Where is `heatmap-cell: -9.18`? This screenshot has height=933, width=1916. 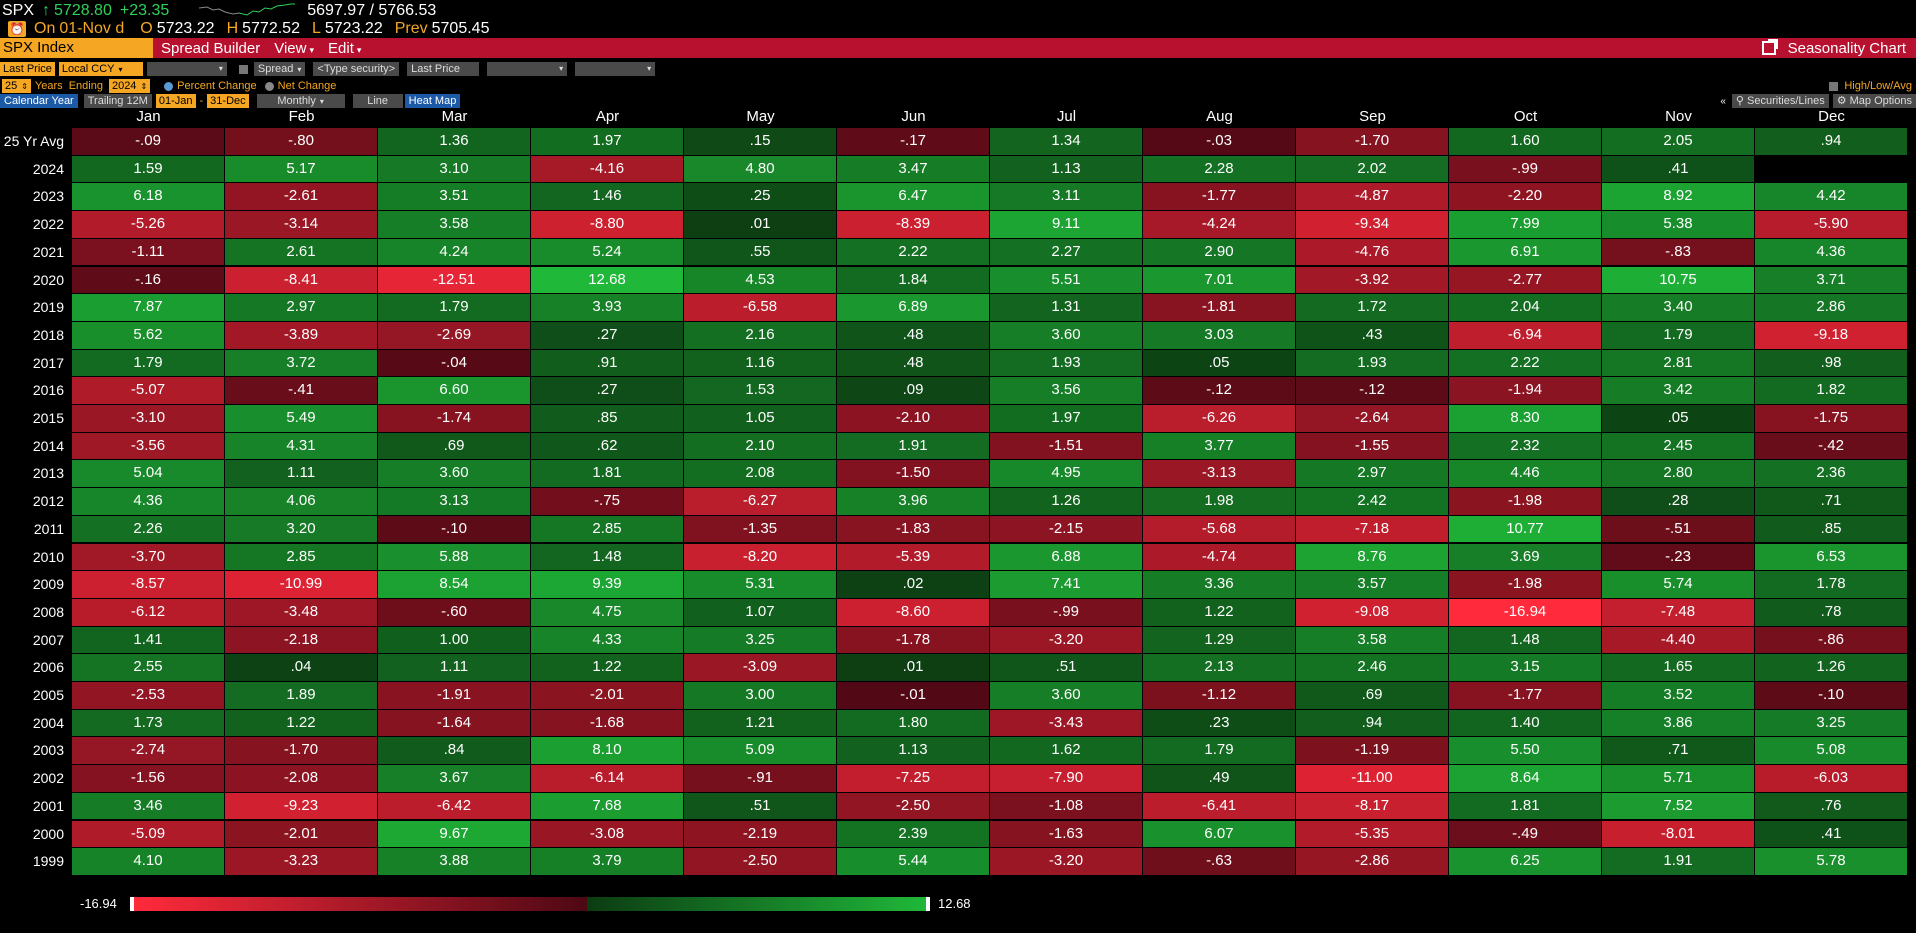 heatmap-cell: -9.18 is located at coordinates (1831, 335).